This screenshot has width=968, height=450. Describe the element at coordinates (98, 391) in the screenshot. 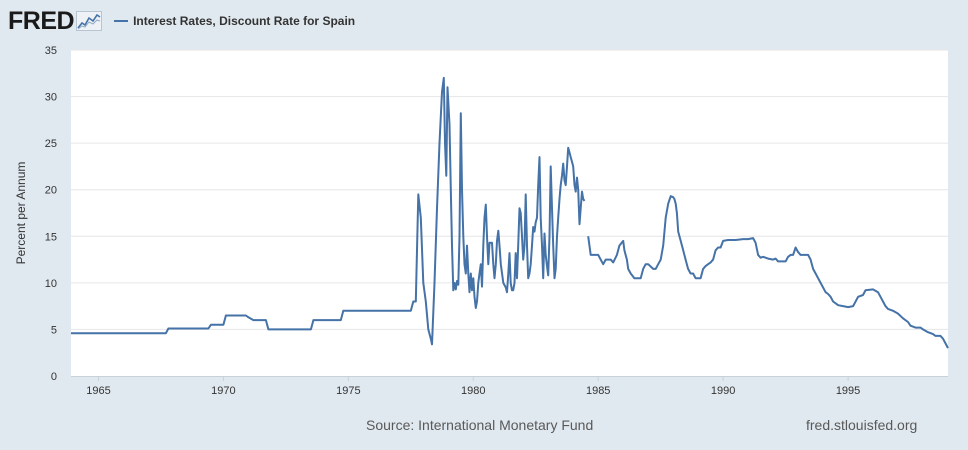

I see `x-tick-label: 1965` at that location.